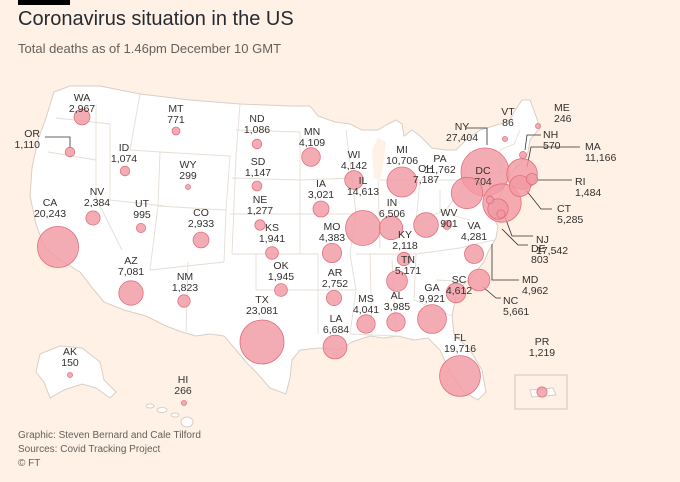 The image size is (680, 482). Describe the element at coordinates (439, 159) in the screenshot. I see `state-code-pa: PA` at that location.